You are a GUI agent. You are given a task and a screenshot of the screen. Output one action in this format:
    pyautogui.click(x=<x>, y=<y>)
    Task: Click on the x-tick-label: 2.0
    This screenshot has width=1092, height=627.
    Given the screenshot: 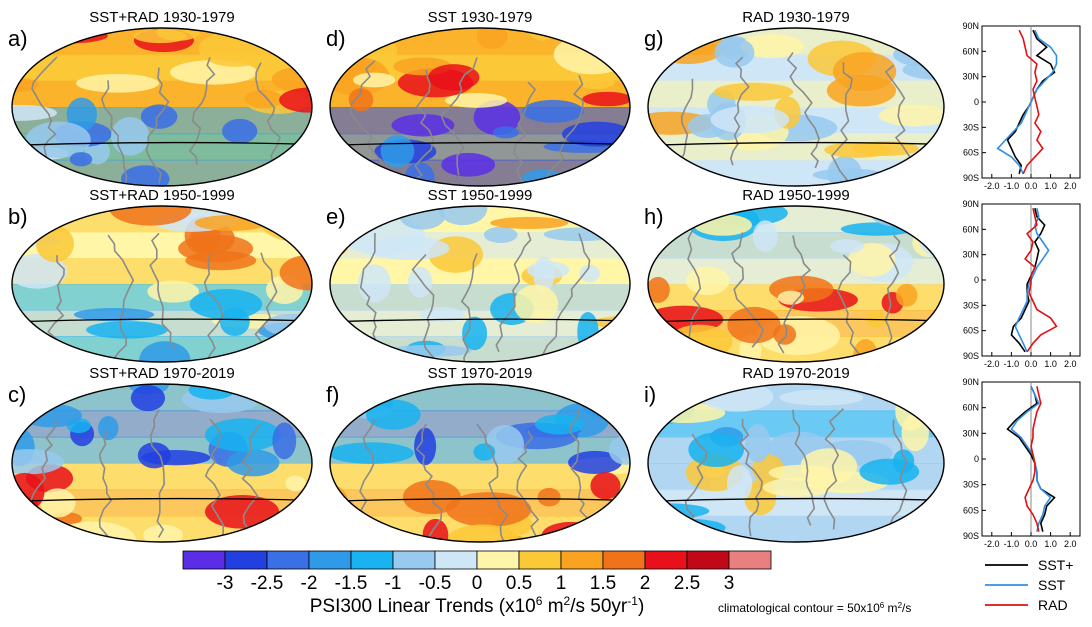 What is the action you would take?
    pyautogui.click(x=1070, y=544)
    